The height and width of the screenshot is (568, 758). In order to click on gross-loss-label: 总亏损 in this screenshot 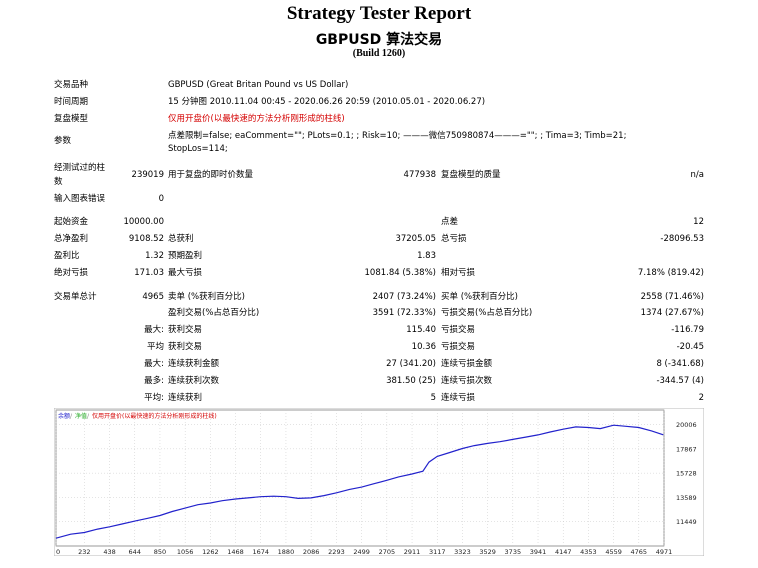, I will do `click(454, 239)`.